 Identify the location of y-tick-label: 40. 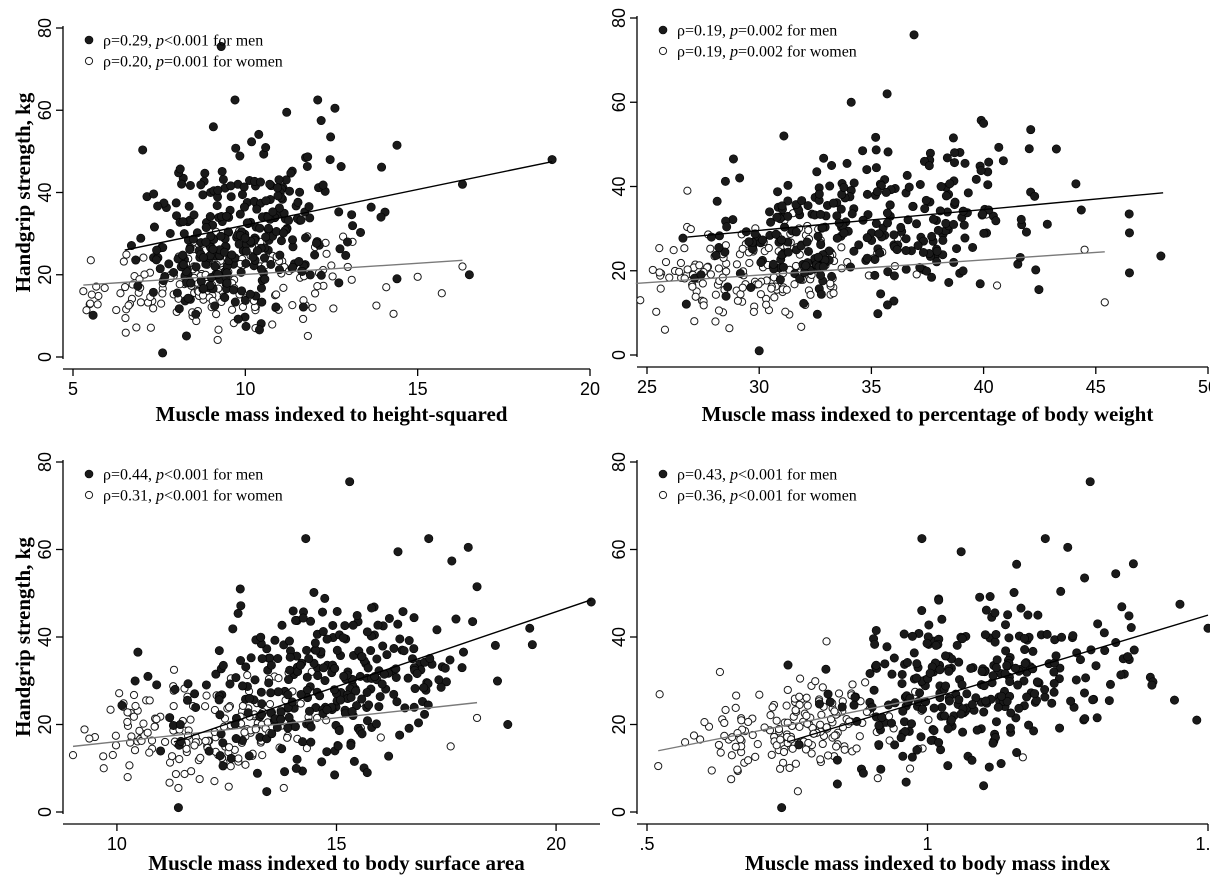
(619, 637).